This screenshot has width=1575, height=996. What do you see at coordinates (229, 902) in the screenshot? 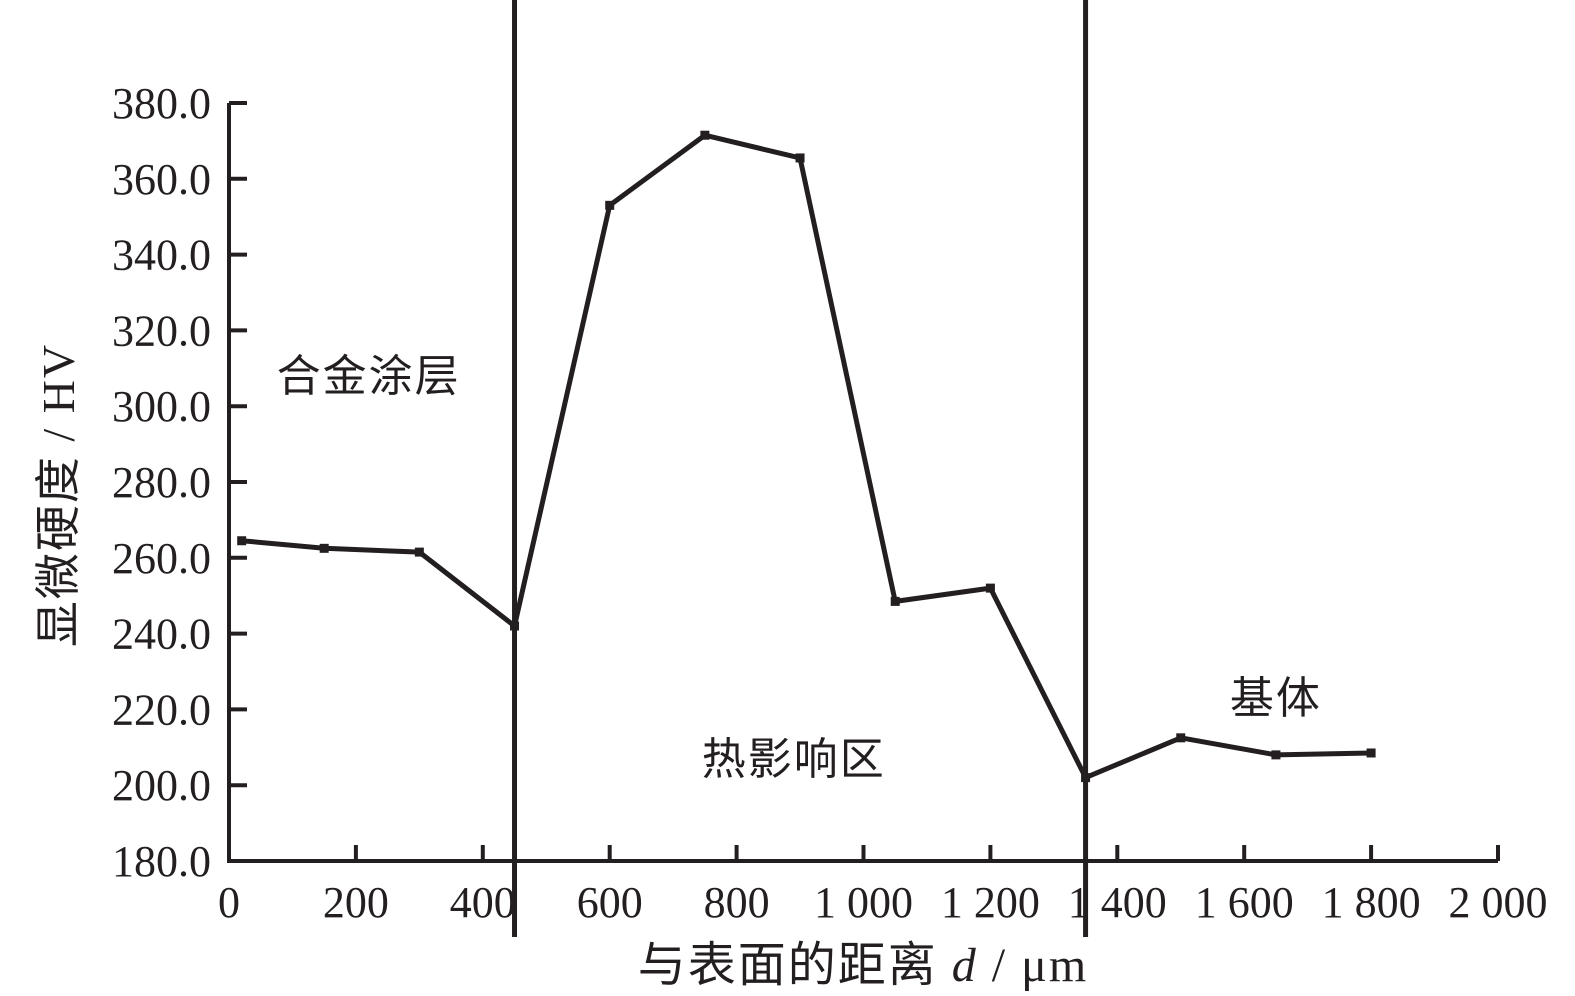
I see `x-tick-label: 0` at bounding box center [229, 902].